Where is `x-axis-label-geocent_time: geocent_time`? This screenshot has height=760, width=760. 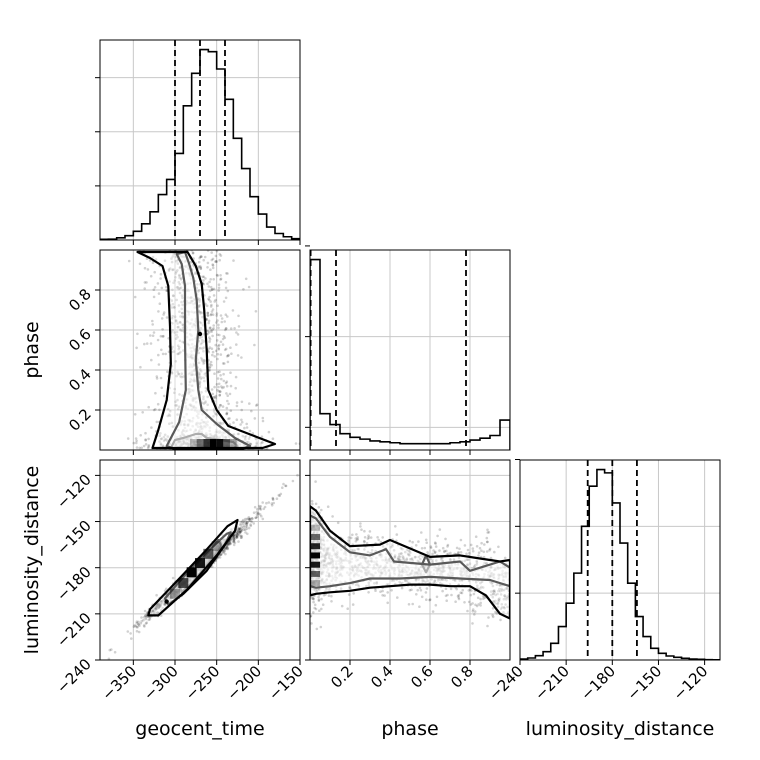 x-axis-label-geocent_time: geocent_time is located at coordinates (199, 729).